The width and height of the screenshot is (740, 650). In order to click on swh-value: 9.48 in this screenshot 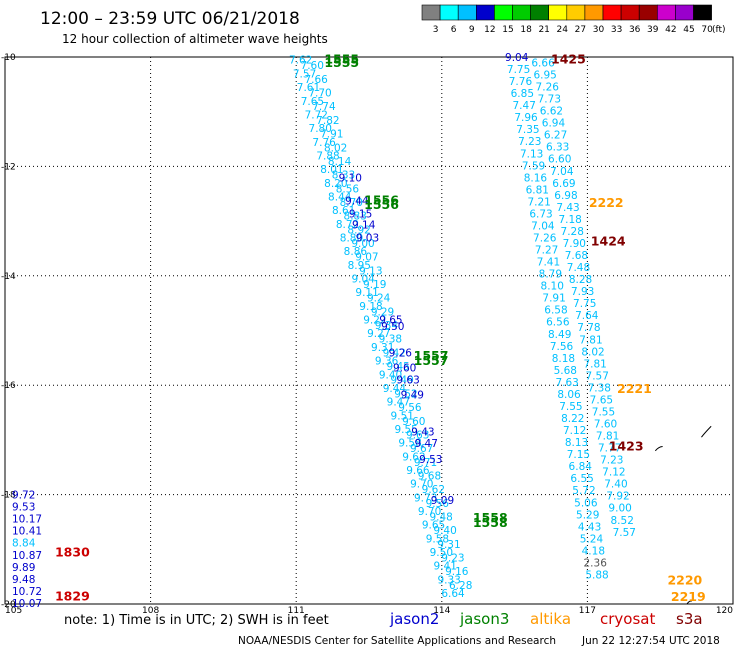, I will do `click(440, 517)`.